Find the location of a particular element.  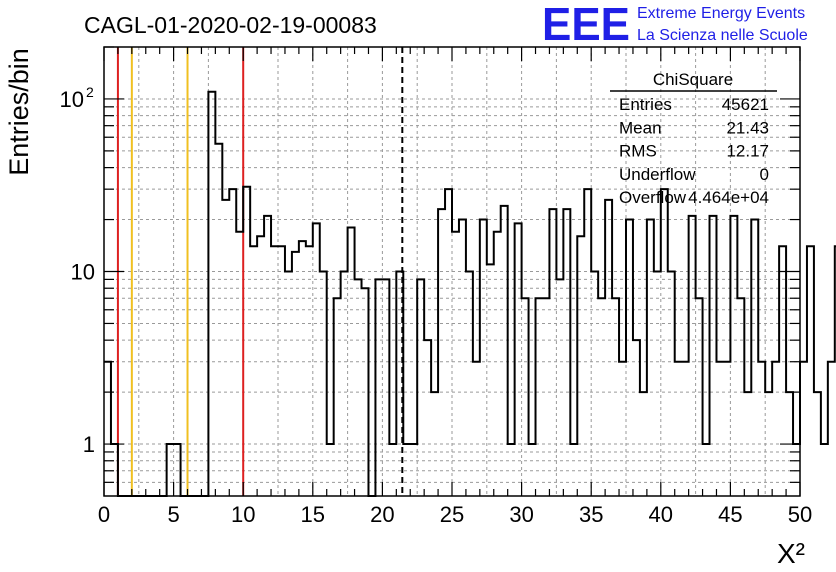

x-tick-label: 20 is located at coordinates (382, 514).